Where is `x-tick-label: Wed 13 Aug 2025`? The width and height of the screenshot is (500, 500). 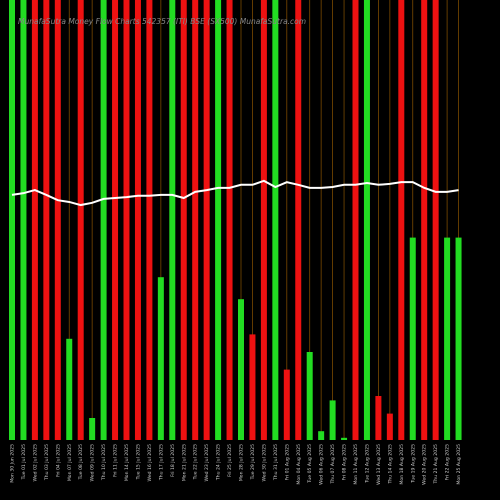 x-tick-label: Wed 13 Aug 2025 is located at coordinates (379, 464).